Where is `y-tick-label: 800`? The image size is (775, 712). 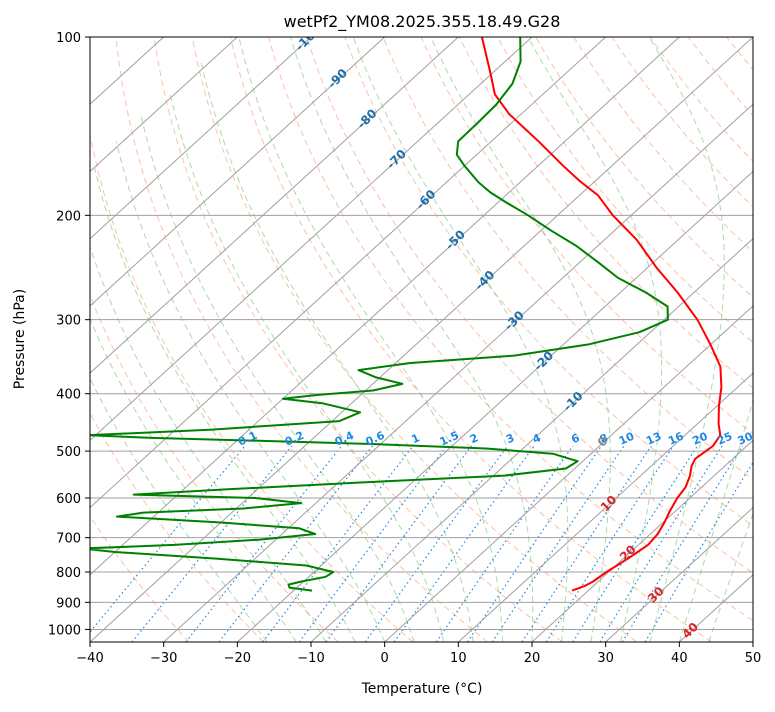 y-tick-label: 800 is located at coordinates (68, 573).